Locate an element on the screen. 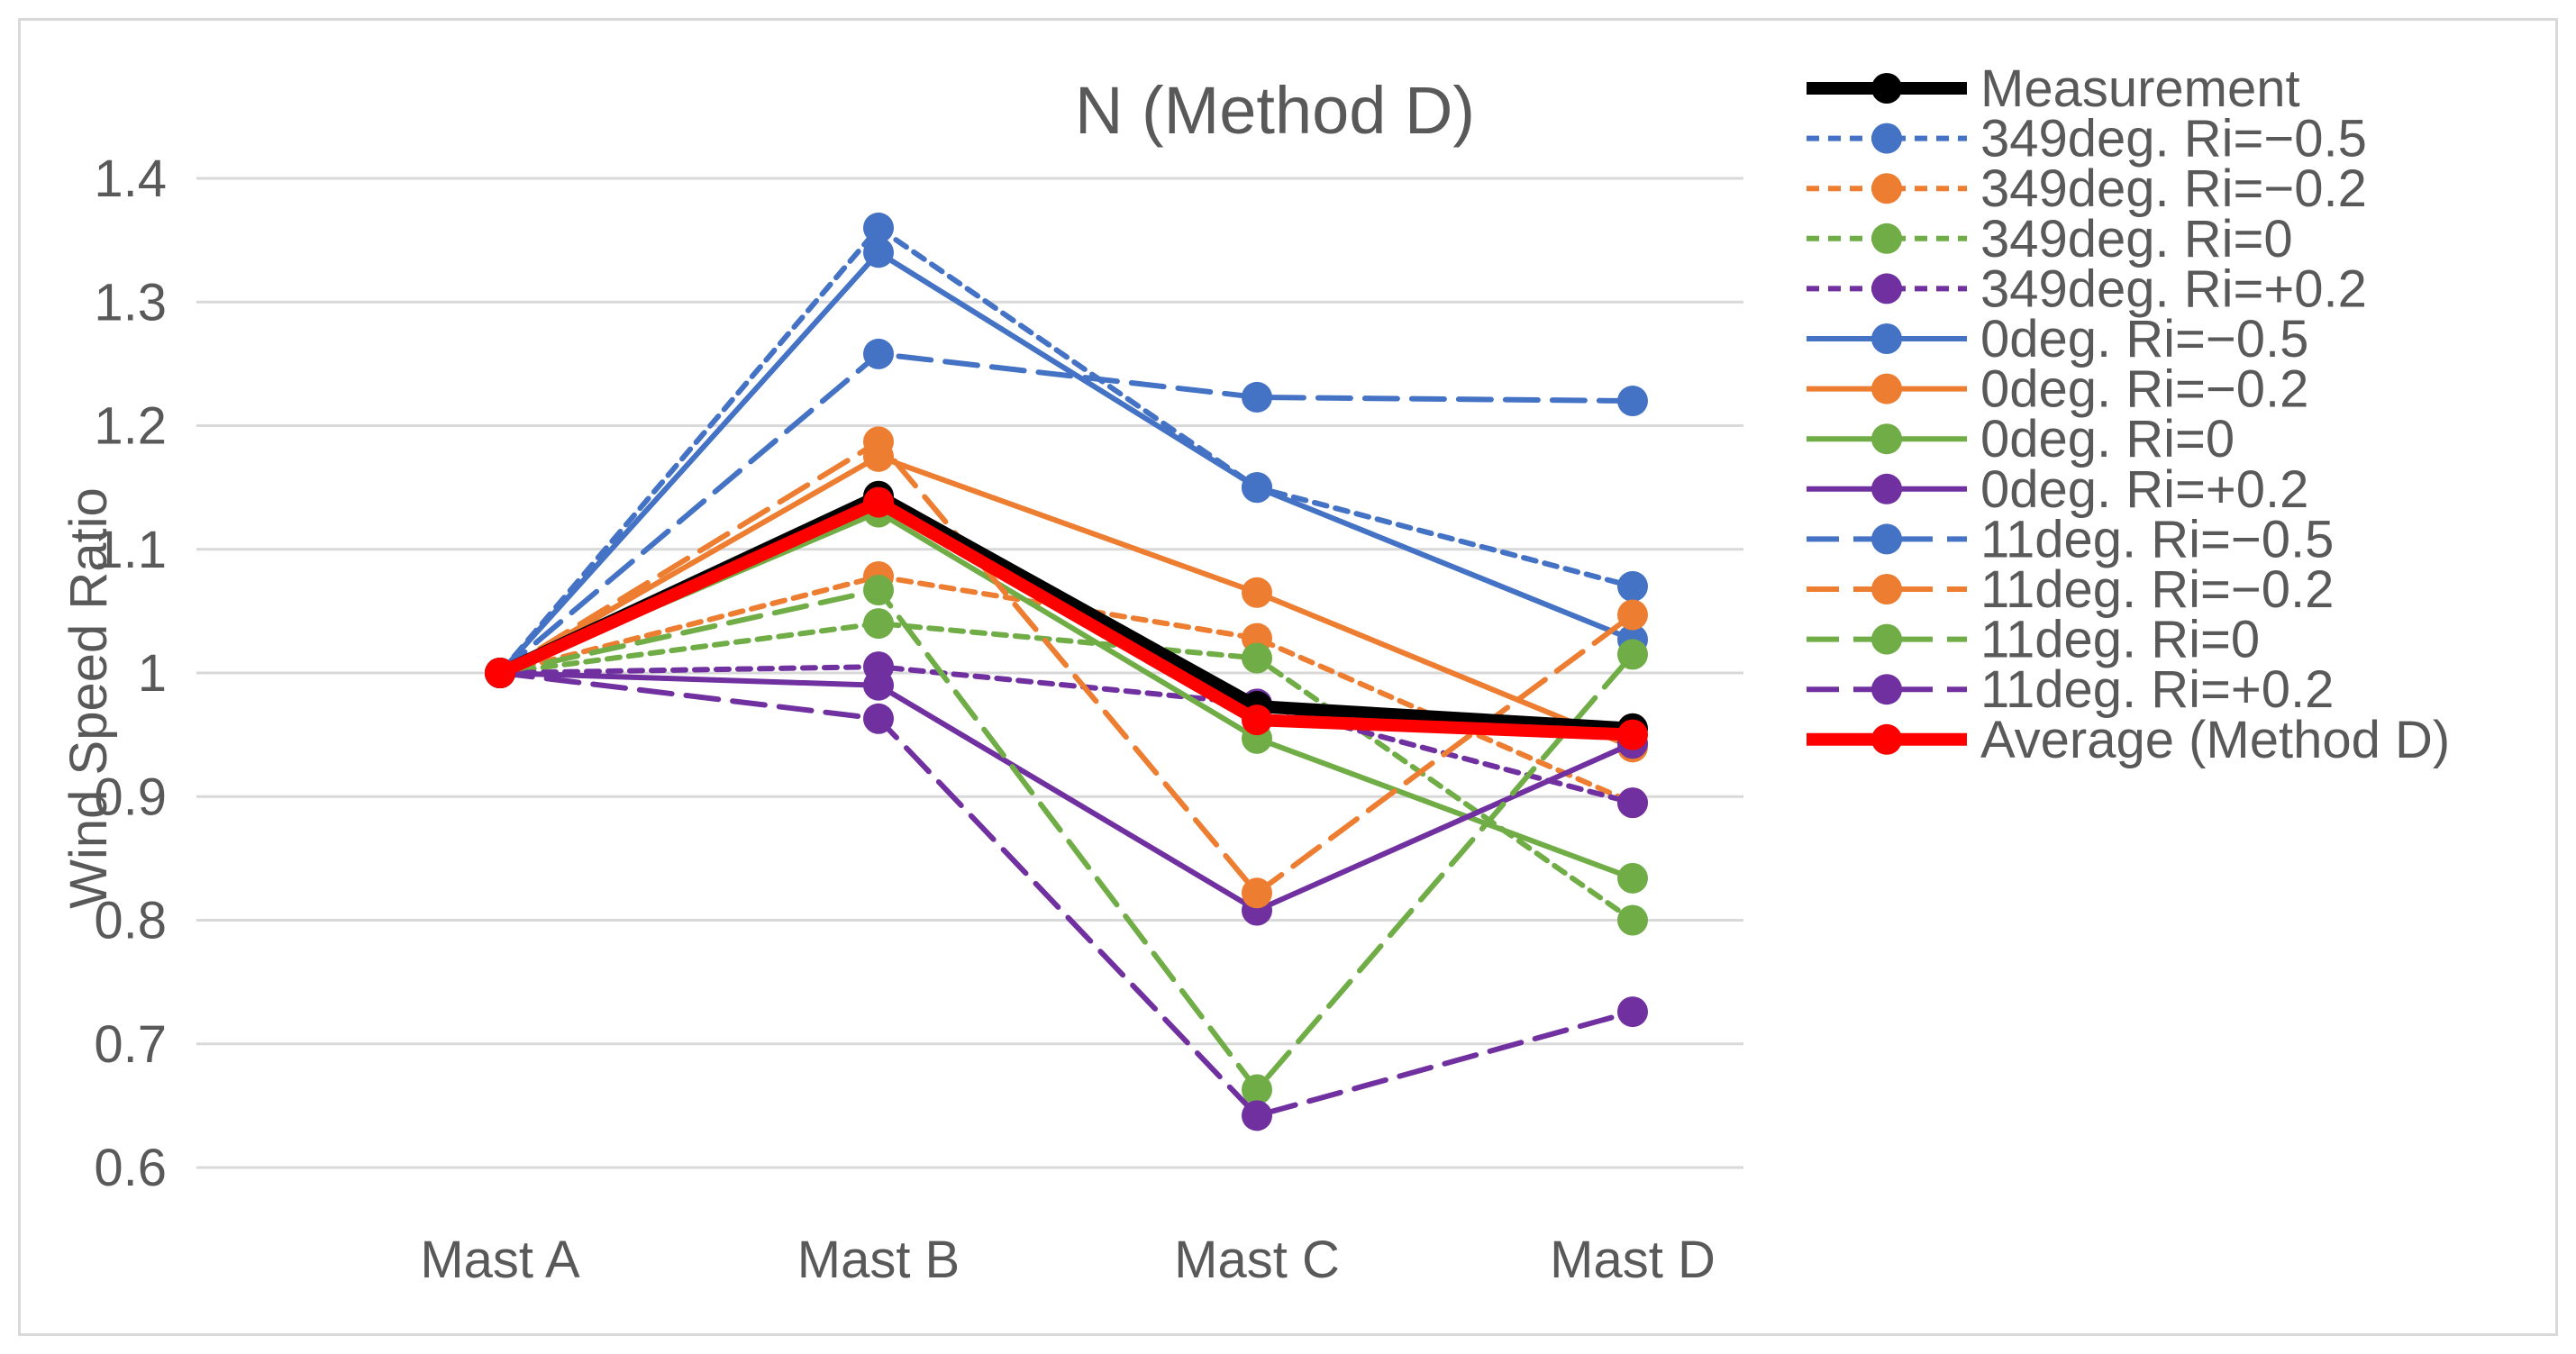  legend-item: 11deg. Ri=0 is located at coordinates (2033, 640).